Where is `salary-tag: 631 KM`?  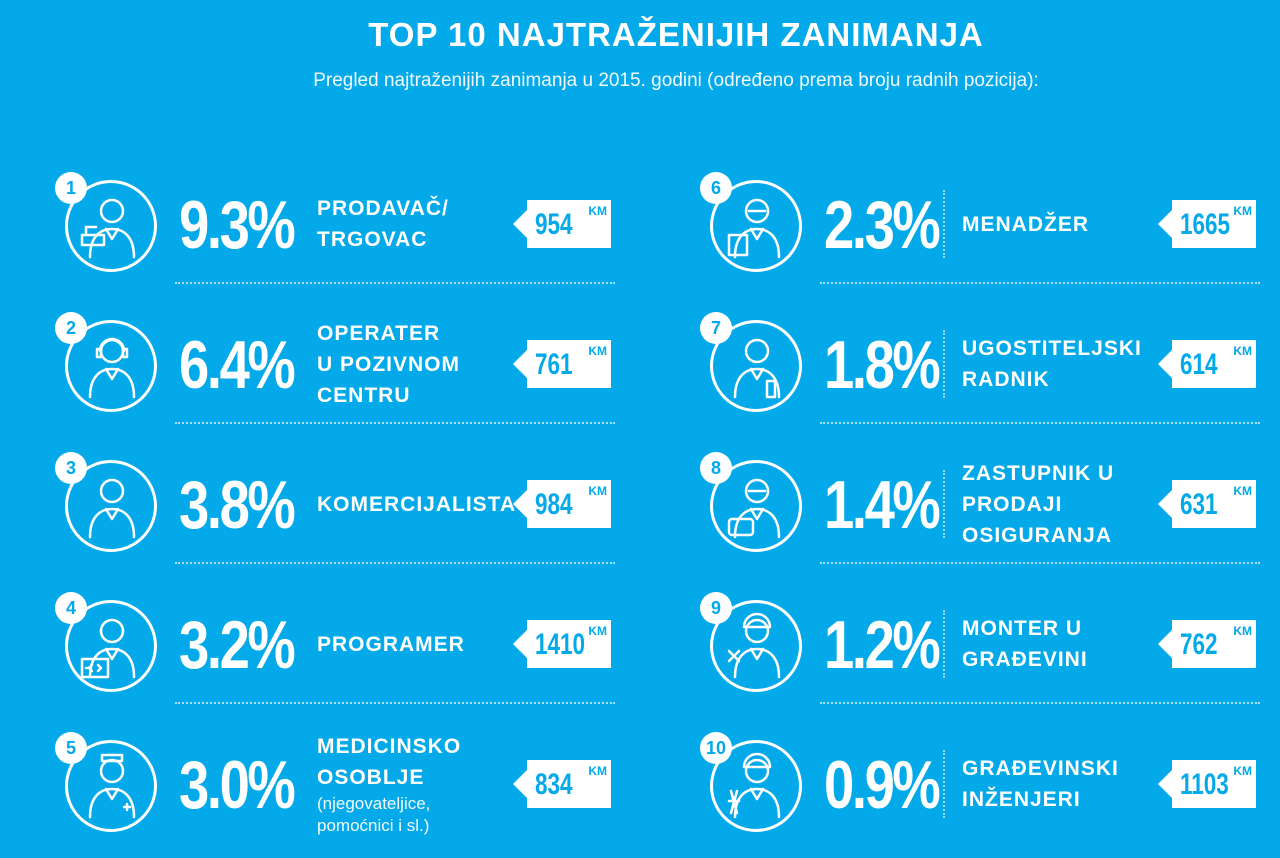
salary-tag: 631 KM is located at coordinates (1207, 504).